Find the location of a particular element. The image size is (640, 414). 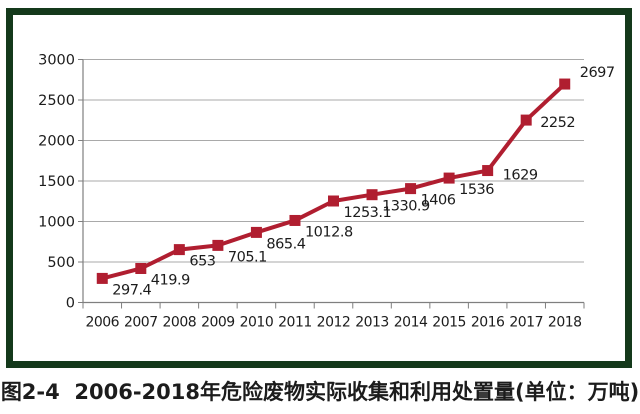

x-tick-label: 2006 is located at coordinates (102, 323).